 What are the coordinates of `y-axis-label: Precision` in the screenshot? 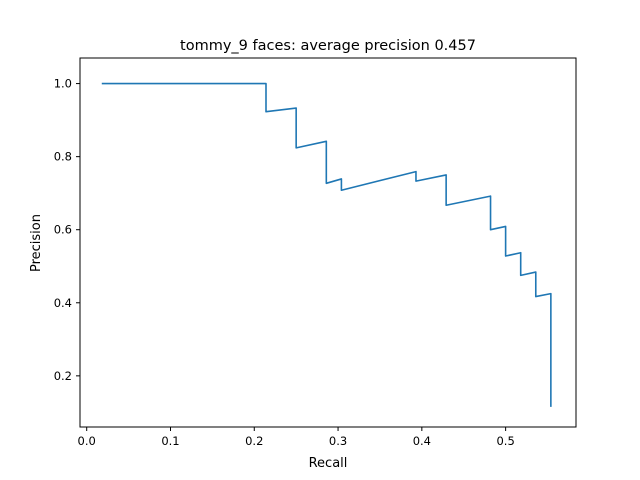 It's located at (36, 243).